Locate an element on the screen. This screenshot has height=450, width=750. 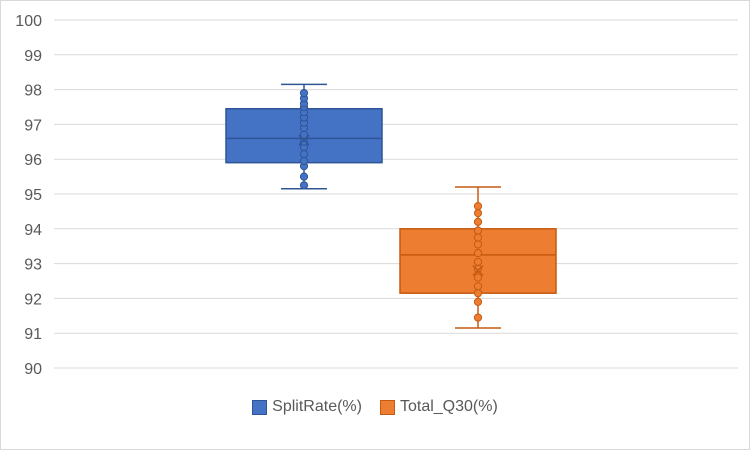
mean-marker-splitrate is located at coordinates (304, 140).